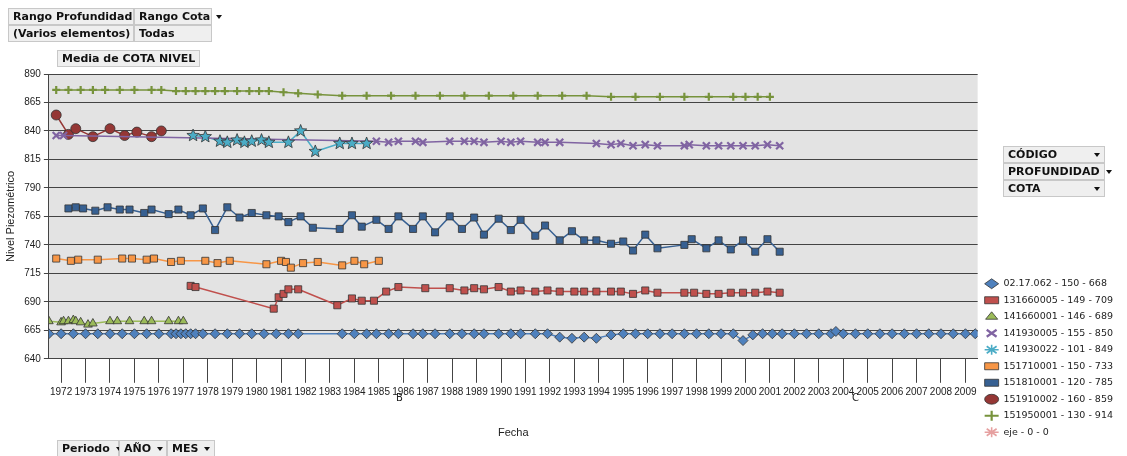 This screenshot has width=1127, height=456. Describe the element at coordinates (33, 73) in the screenshot. I see `y-tick-label: 890` at that location.